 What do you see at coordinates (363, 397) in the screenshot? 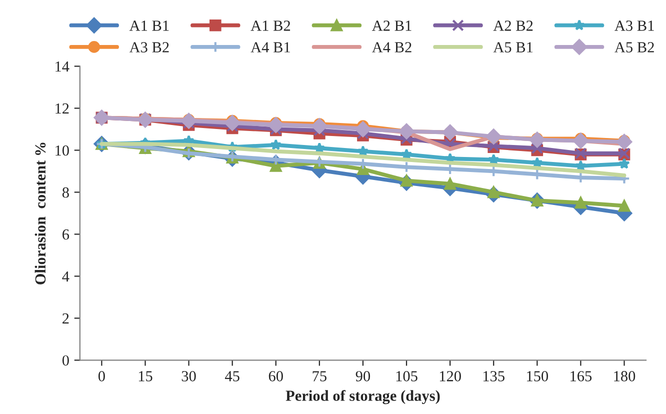
I see `x-axis-title: Period of storage (days)` at bounding box center [363, 397].